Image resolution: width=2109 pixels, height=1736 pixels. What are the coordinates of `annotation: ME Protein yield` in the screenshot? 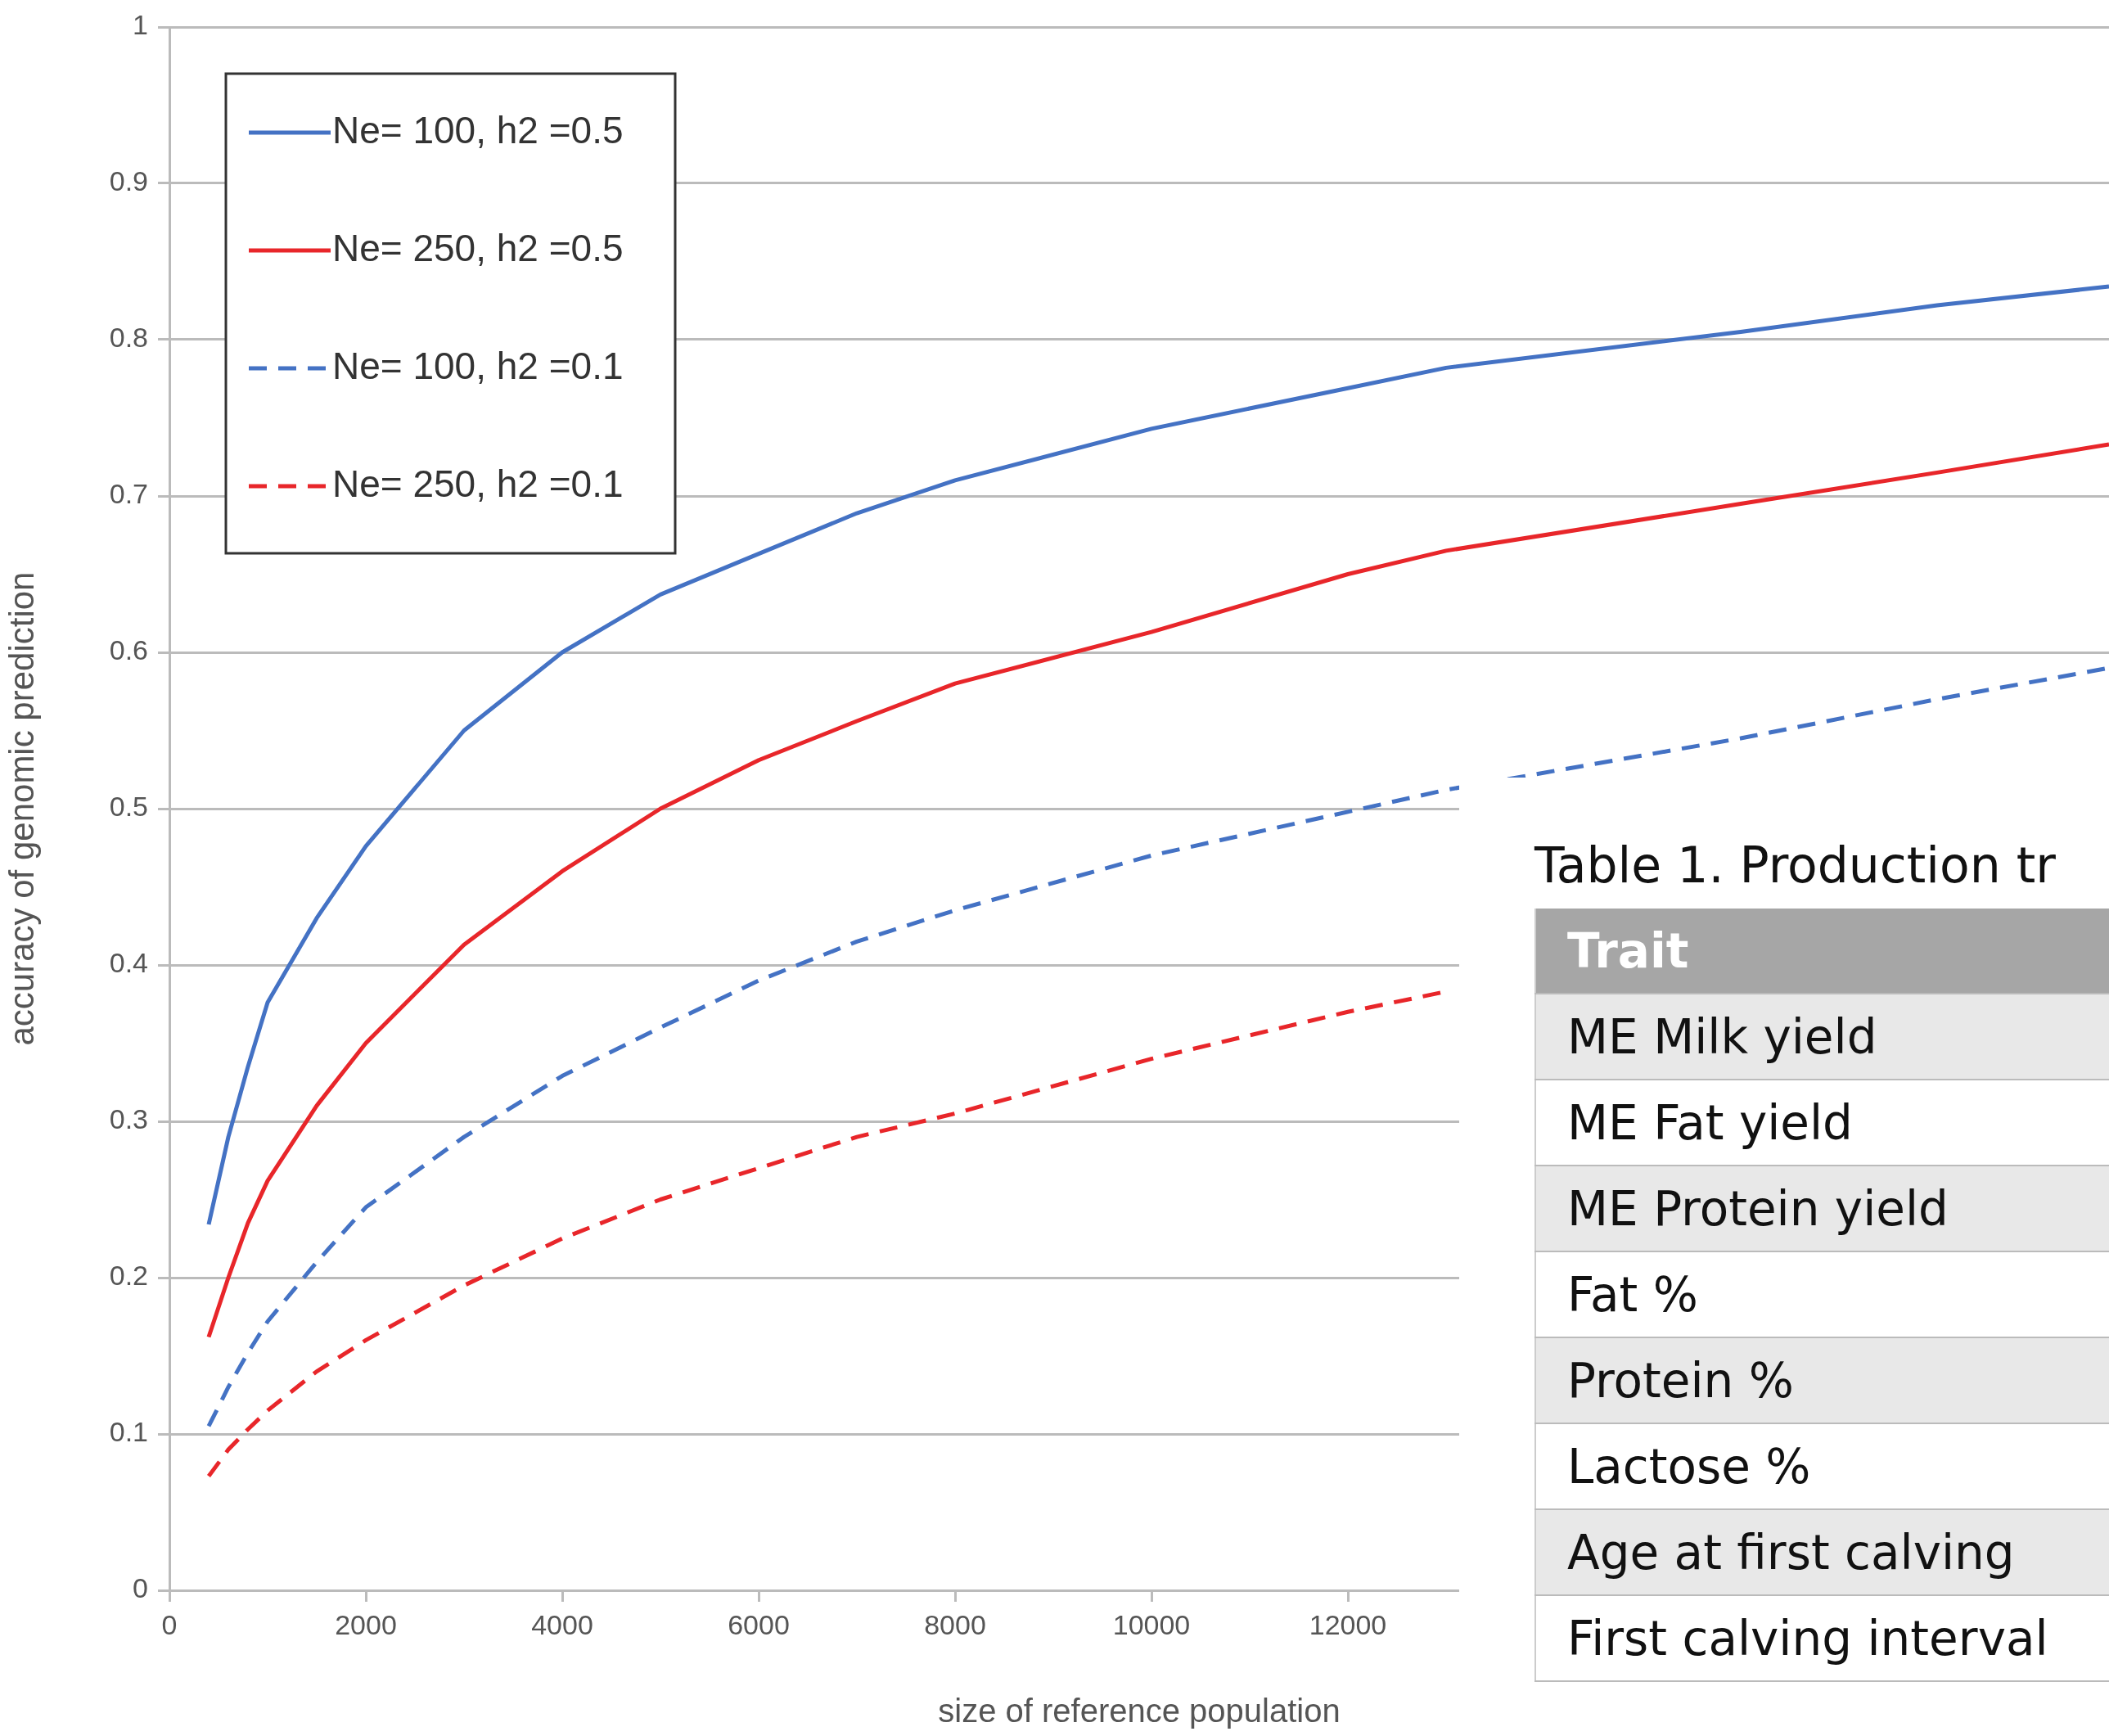 It's located at (1822, 1208).